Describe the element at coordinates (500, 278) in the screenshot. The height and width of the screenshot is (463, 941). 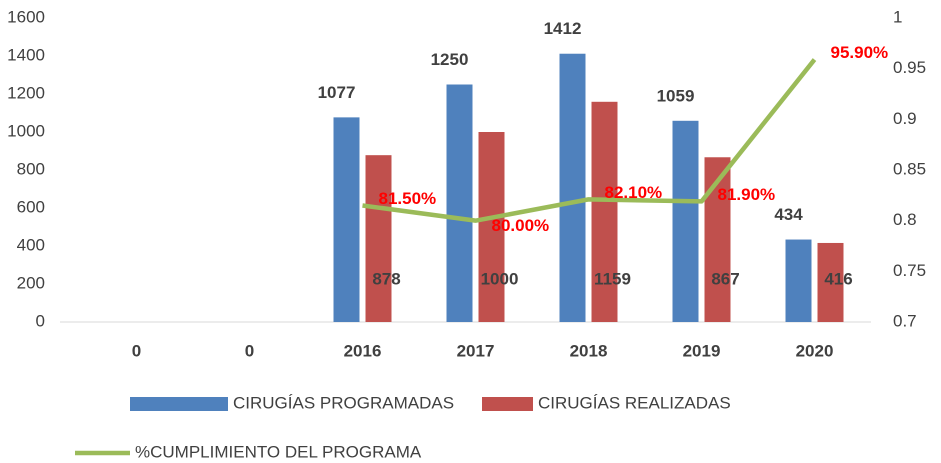
I see `data-label: 1000` at that location.